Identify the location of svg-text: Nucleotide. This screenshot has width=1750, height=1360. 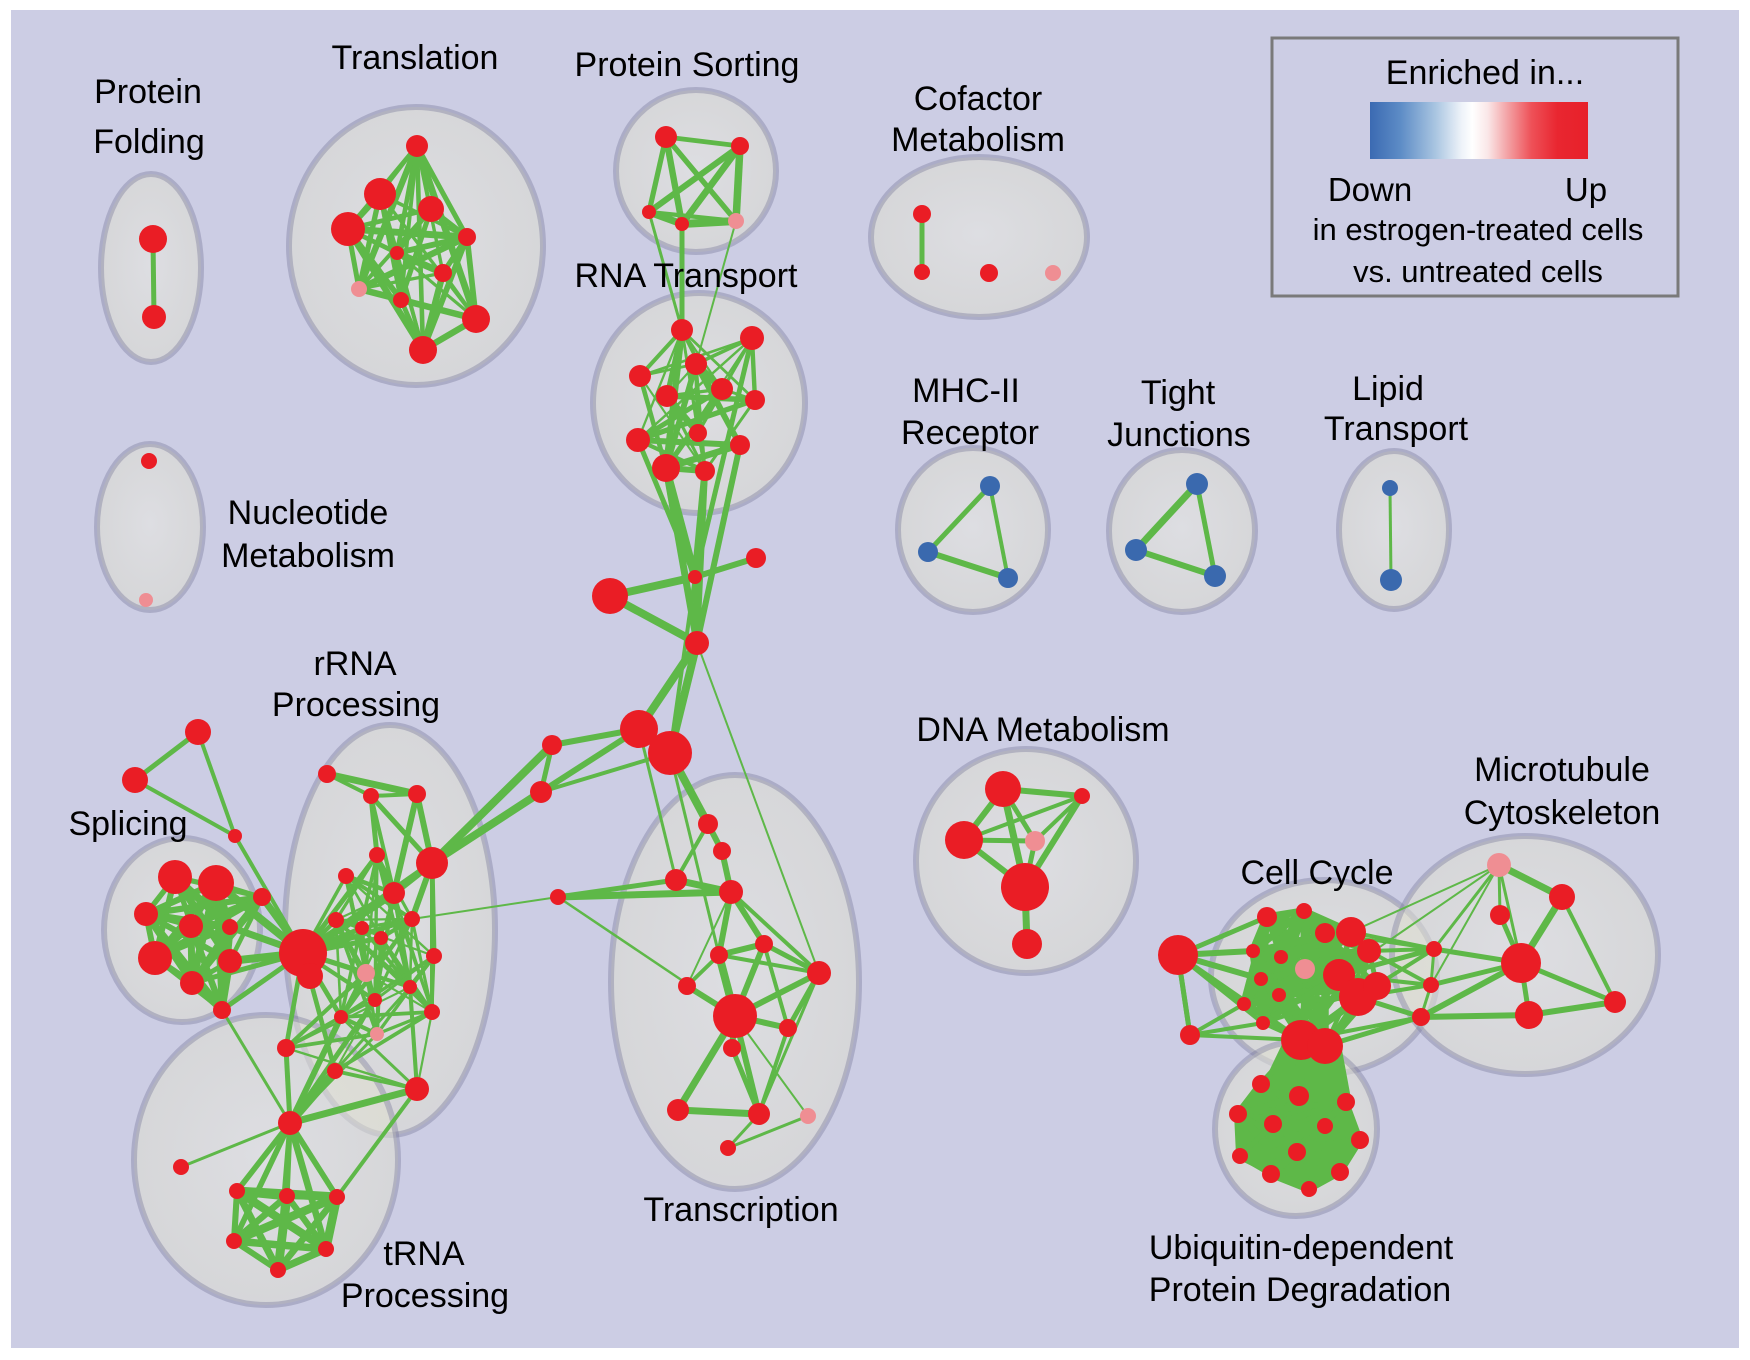
(308, 513).